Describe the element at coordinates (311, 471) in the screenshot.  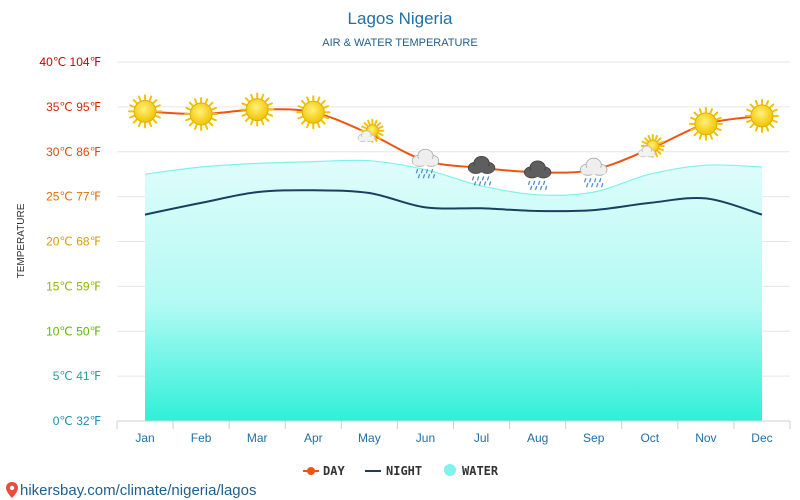
I see `legend-day-marker` at that location.